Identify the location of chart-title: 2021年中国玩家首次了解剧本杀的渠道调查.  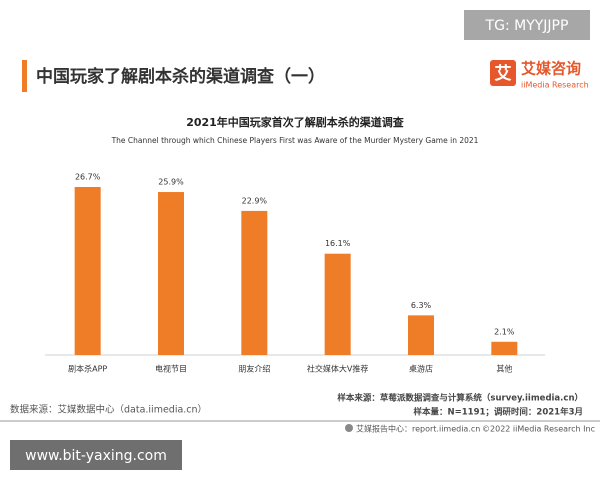
(295, 122).